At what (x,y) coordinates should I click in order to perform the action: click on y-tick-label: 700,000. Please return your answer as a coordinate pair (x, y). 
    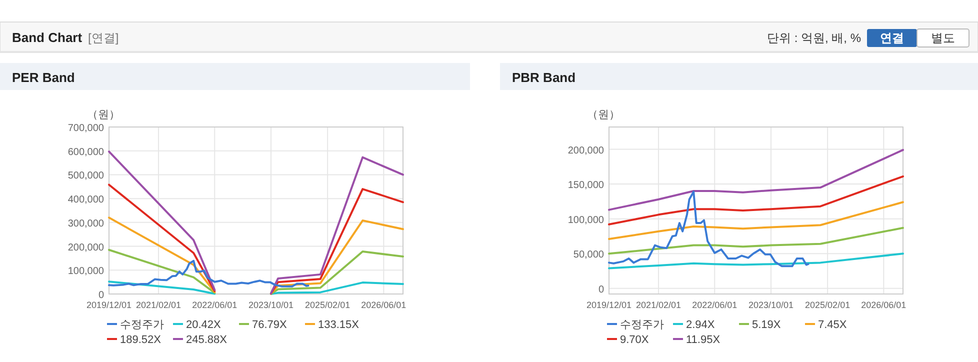
    Looking at the image, I should click on (86, 128).